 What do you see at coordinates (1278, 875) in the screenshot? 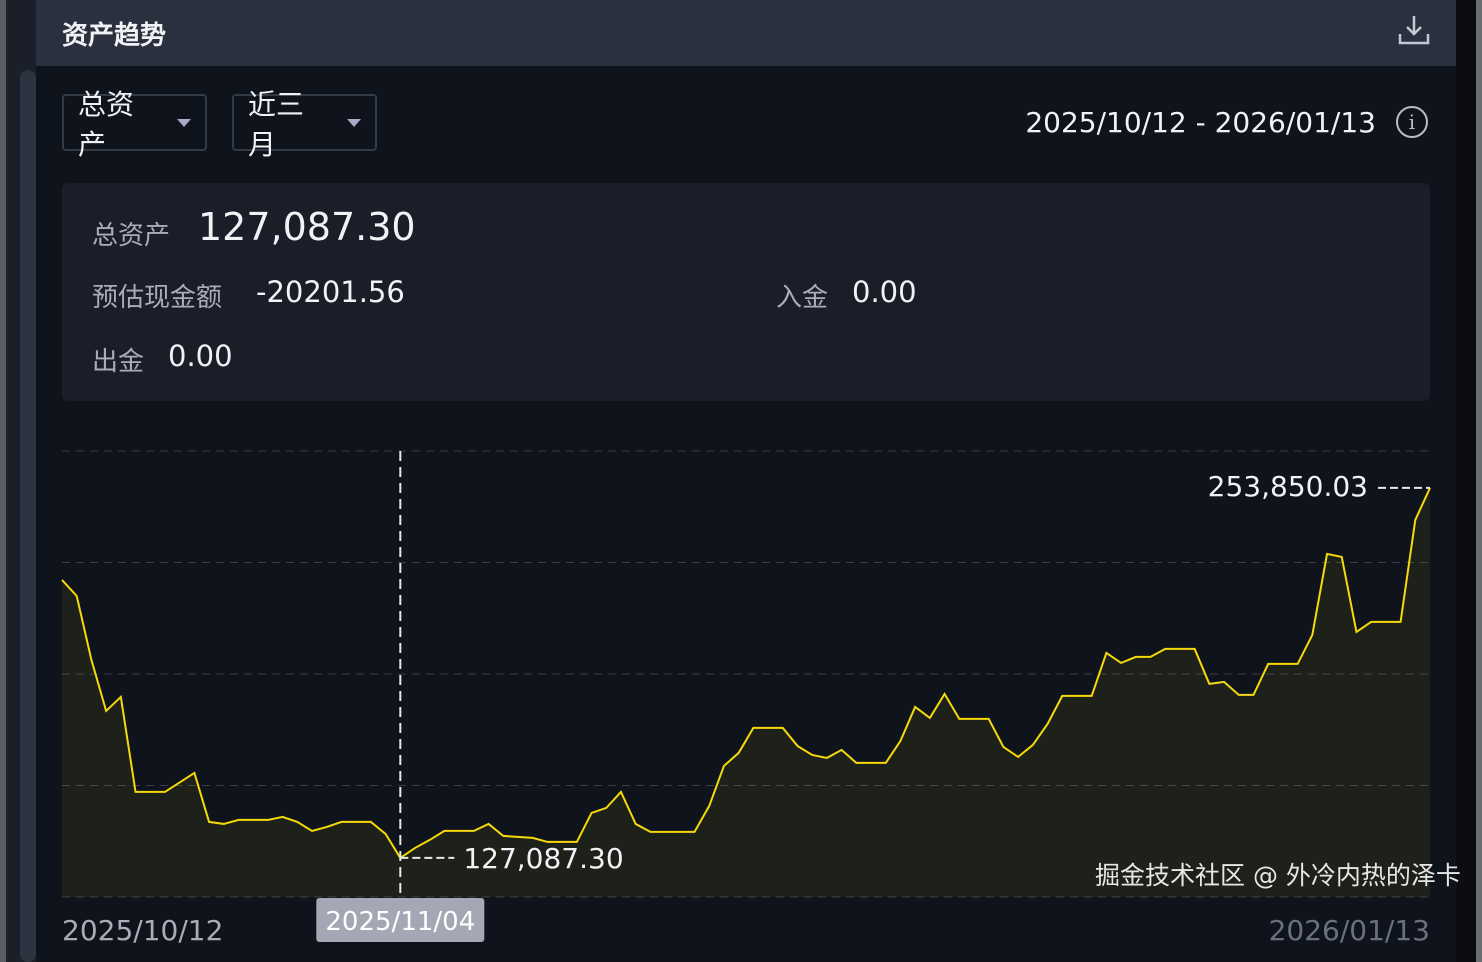
I see `watermark: 掘金技术社区 @ 外冷内热的泽卡` at bounding box center [1278, 875].